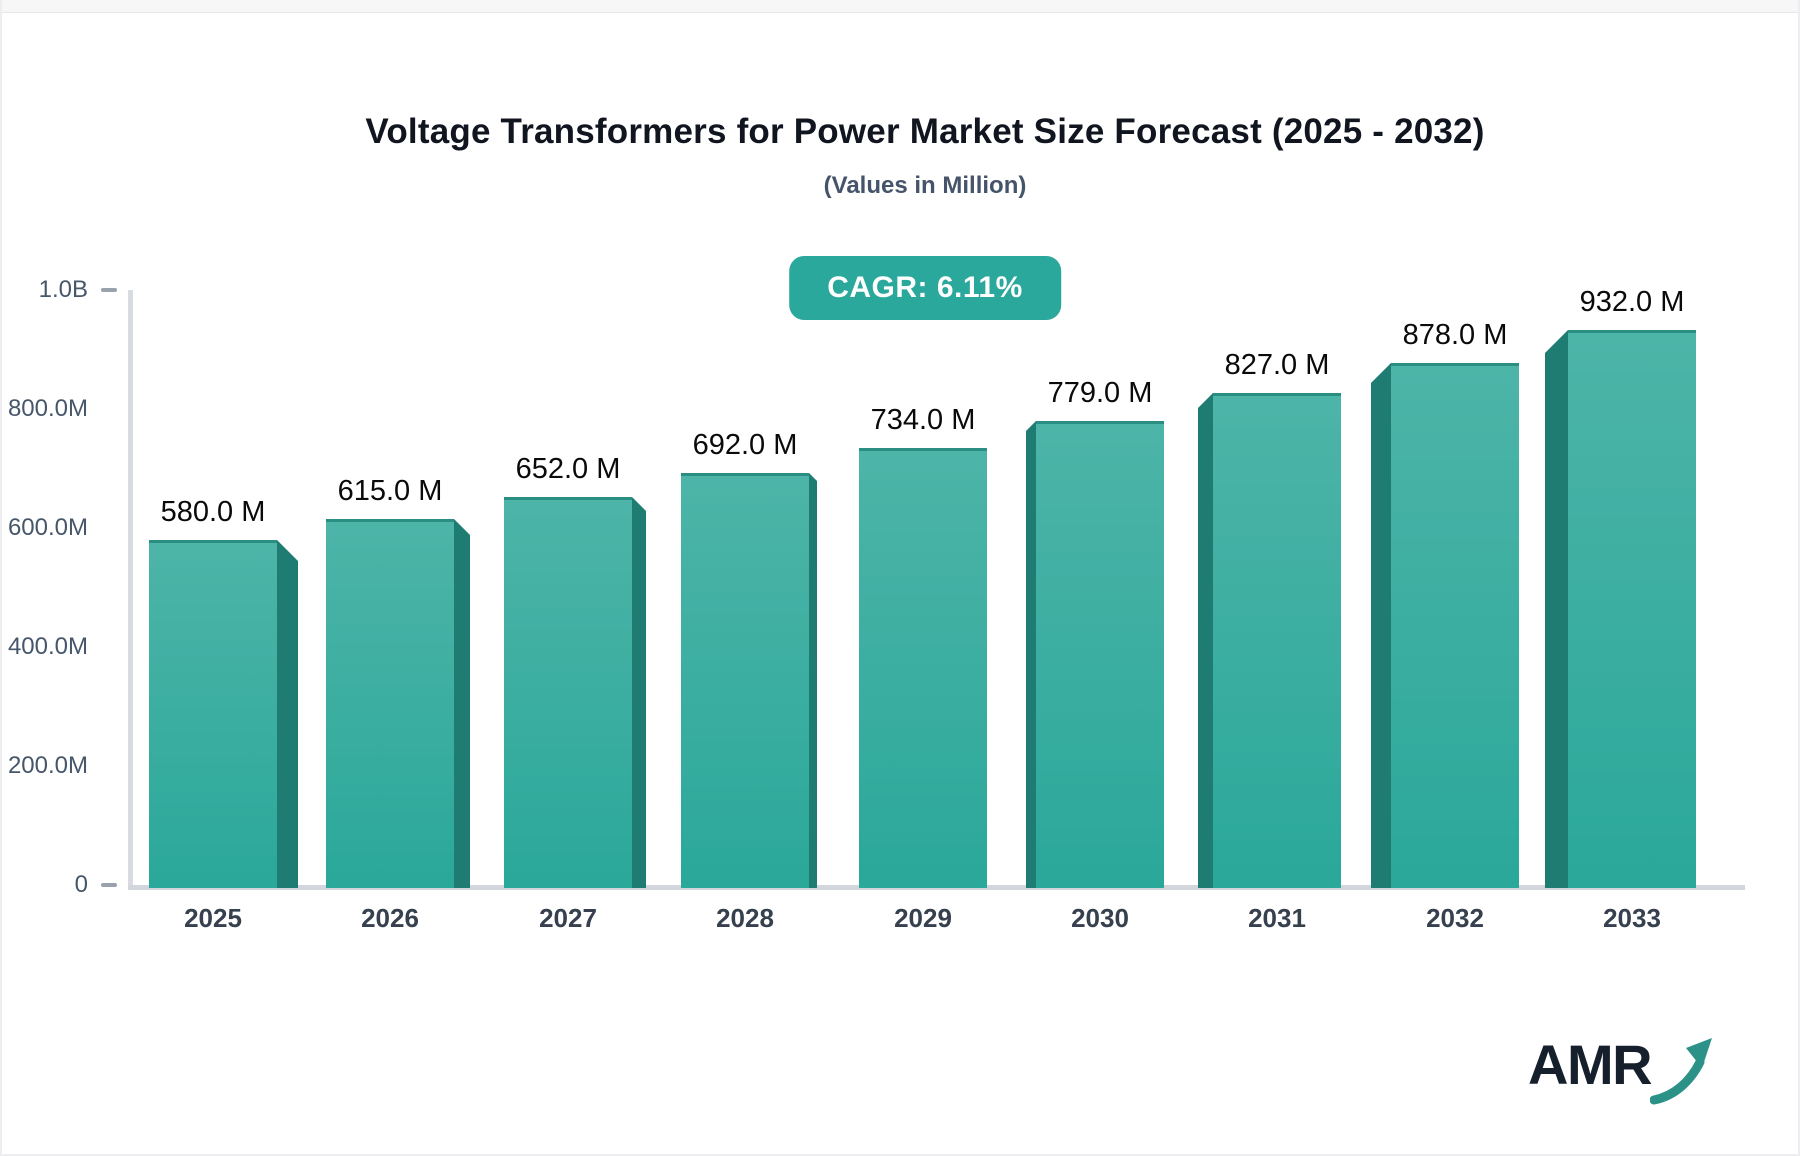 The image size is (1800, 1156). What do you see at coordinates (213, 918) in the screenshot?
I see `x-axis-label: 2025` at bounding box center [213, 918].